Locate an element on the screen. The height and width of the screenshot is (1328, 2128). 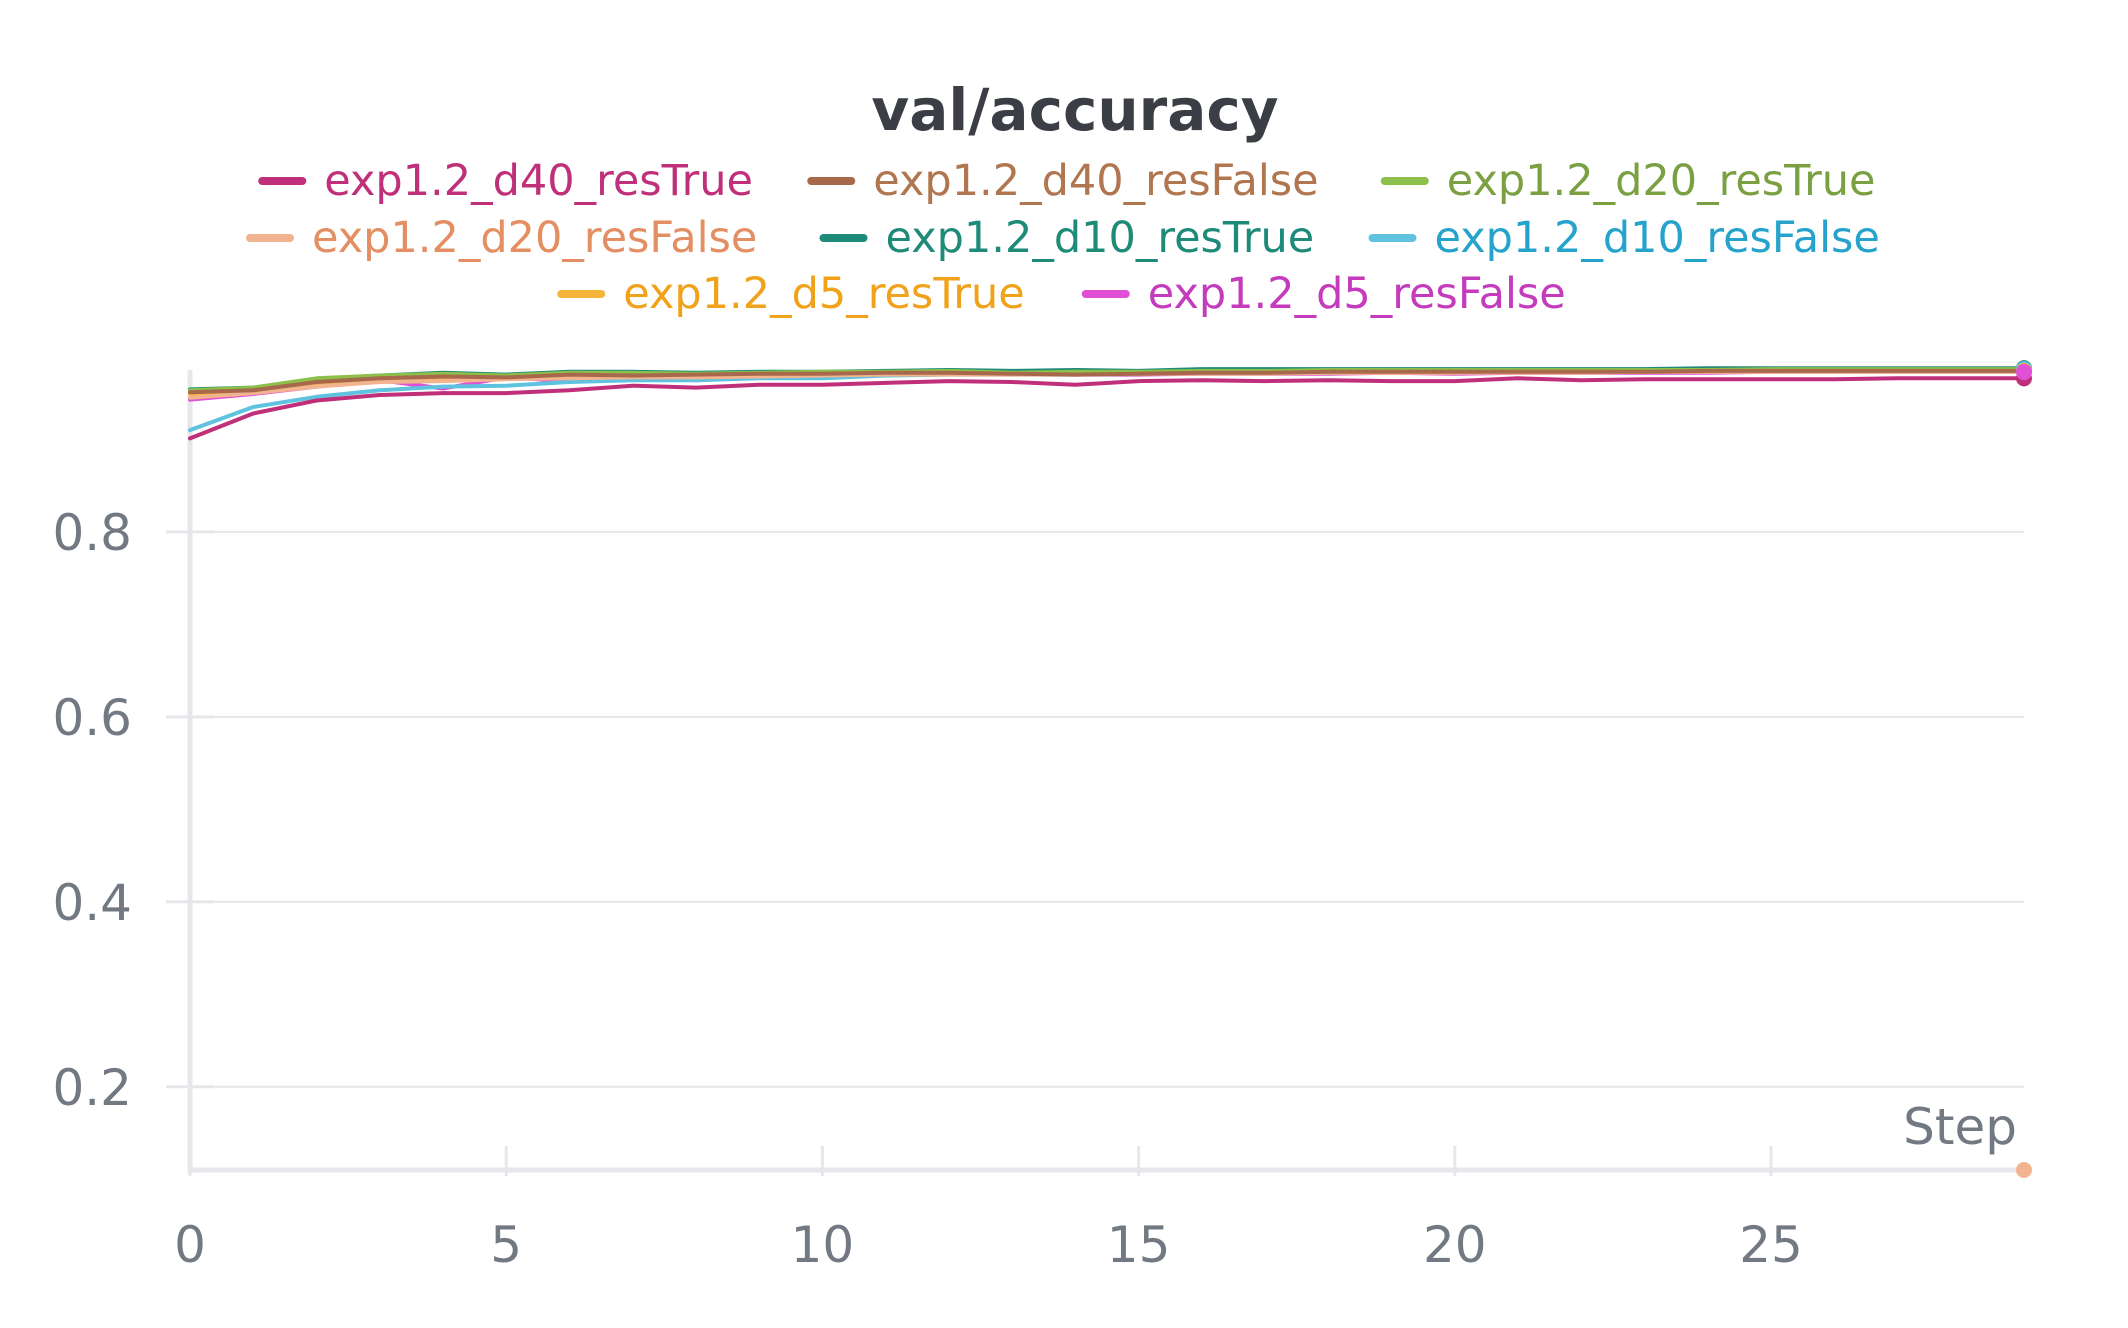
series-endpoints is located at coordinates (2024, 769).